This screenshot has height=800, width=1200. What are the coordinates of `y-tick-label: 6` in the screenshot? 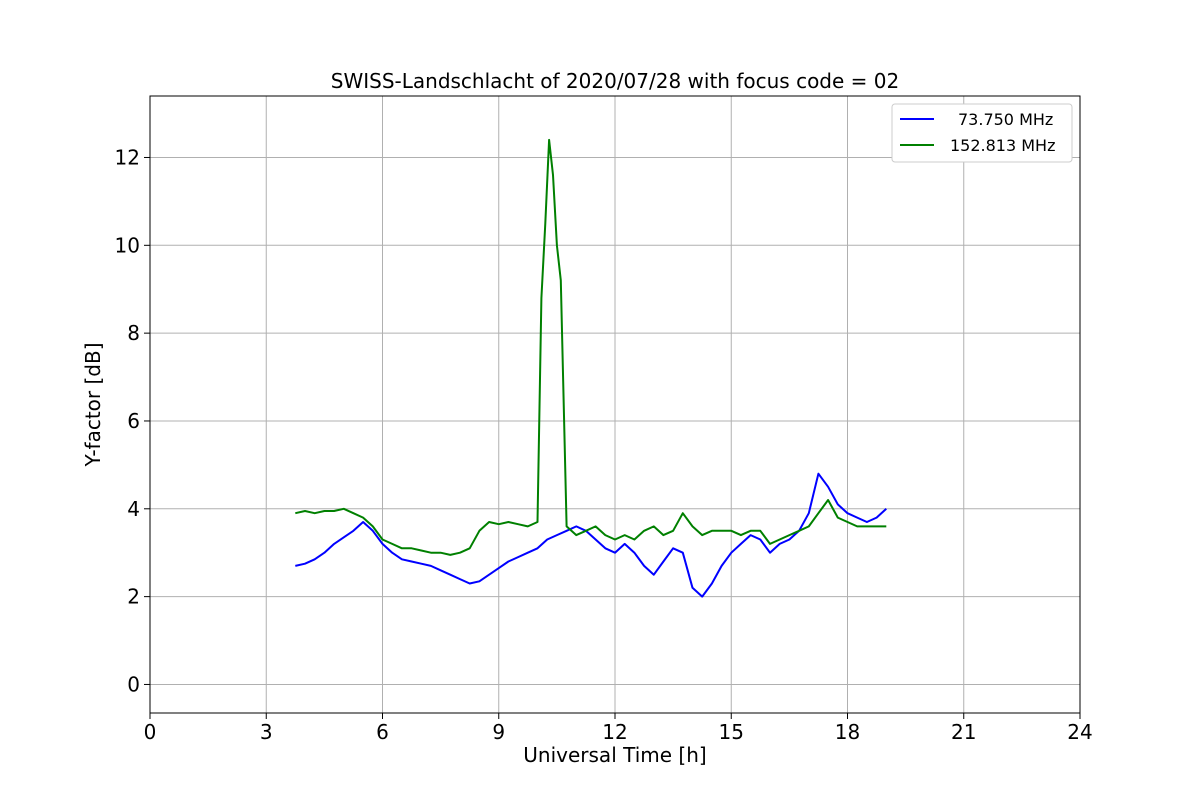 It's located at (133, 421).